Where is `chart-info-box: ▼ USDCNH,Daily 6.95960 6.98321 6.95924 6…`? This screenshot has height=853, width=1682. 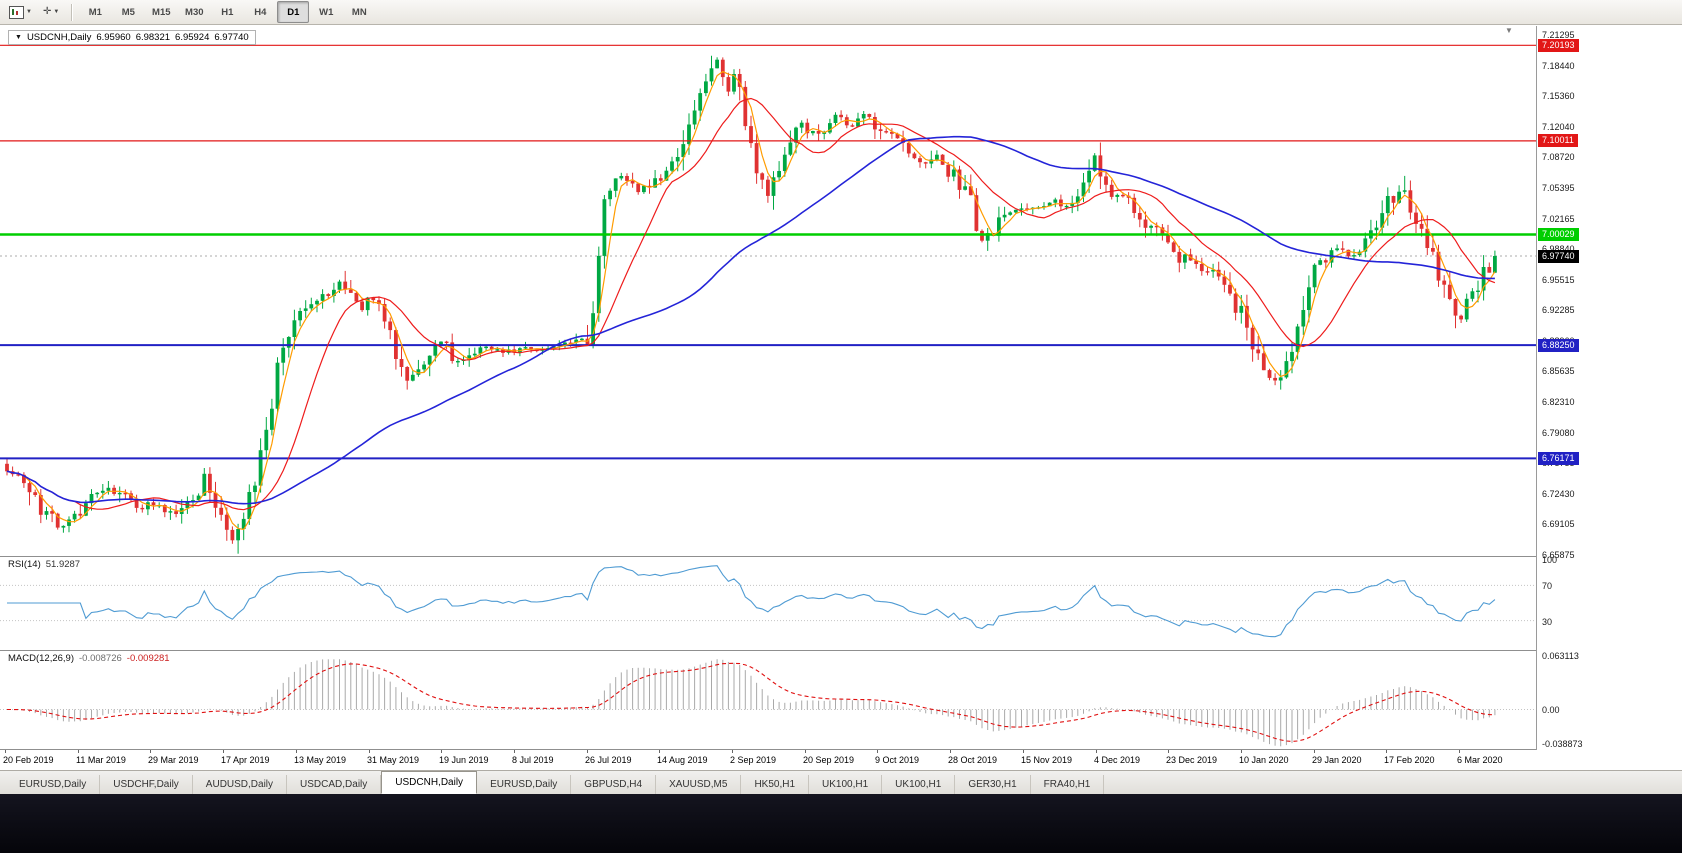
chart-info-box: ▼ USDCNH,Daily 6.95960 6.98321 6.95924 6… is located at coordinates (132, 37).